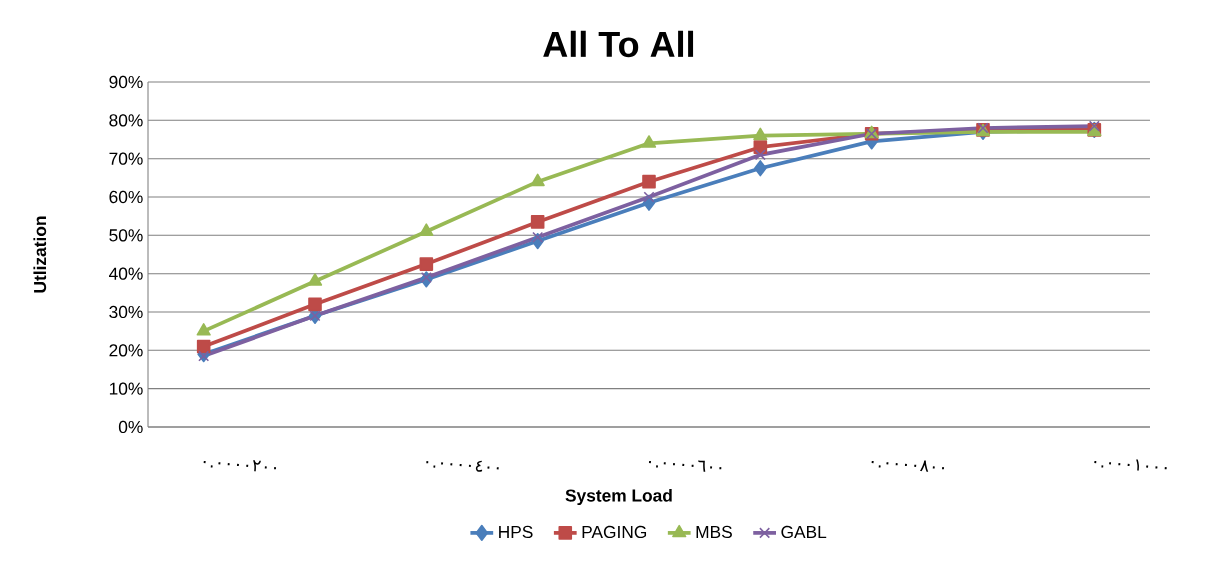  What do you see at coordinates (126, 82) in the screenshot?
I see `y-tick-label: 90%` at bounding box center [126, 82].